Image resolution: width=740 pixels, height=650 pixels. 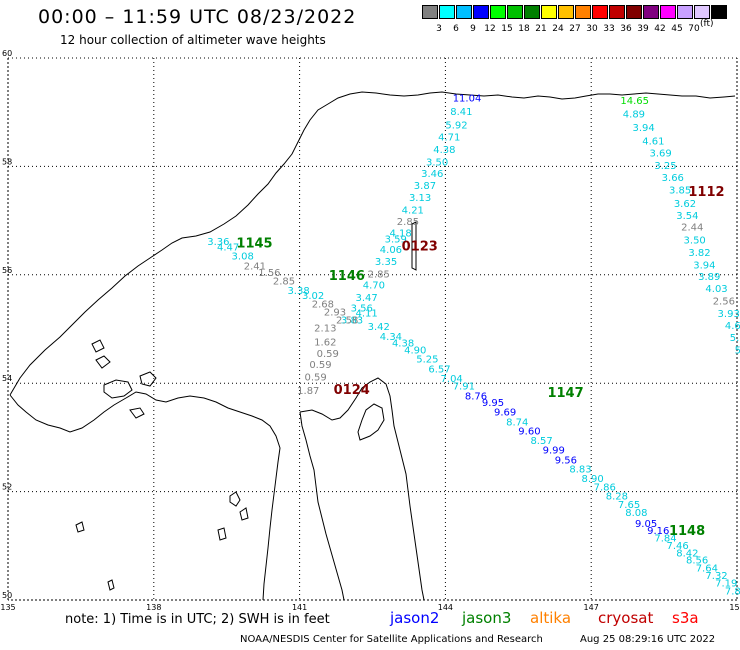 I want to click on pass-label: 1112, so click(x=706, y=192).